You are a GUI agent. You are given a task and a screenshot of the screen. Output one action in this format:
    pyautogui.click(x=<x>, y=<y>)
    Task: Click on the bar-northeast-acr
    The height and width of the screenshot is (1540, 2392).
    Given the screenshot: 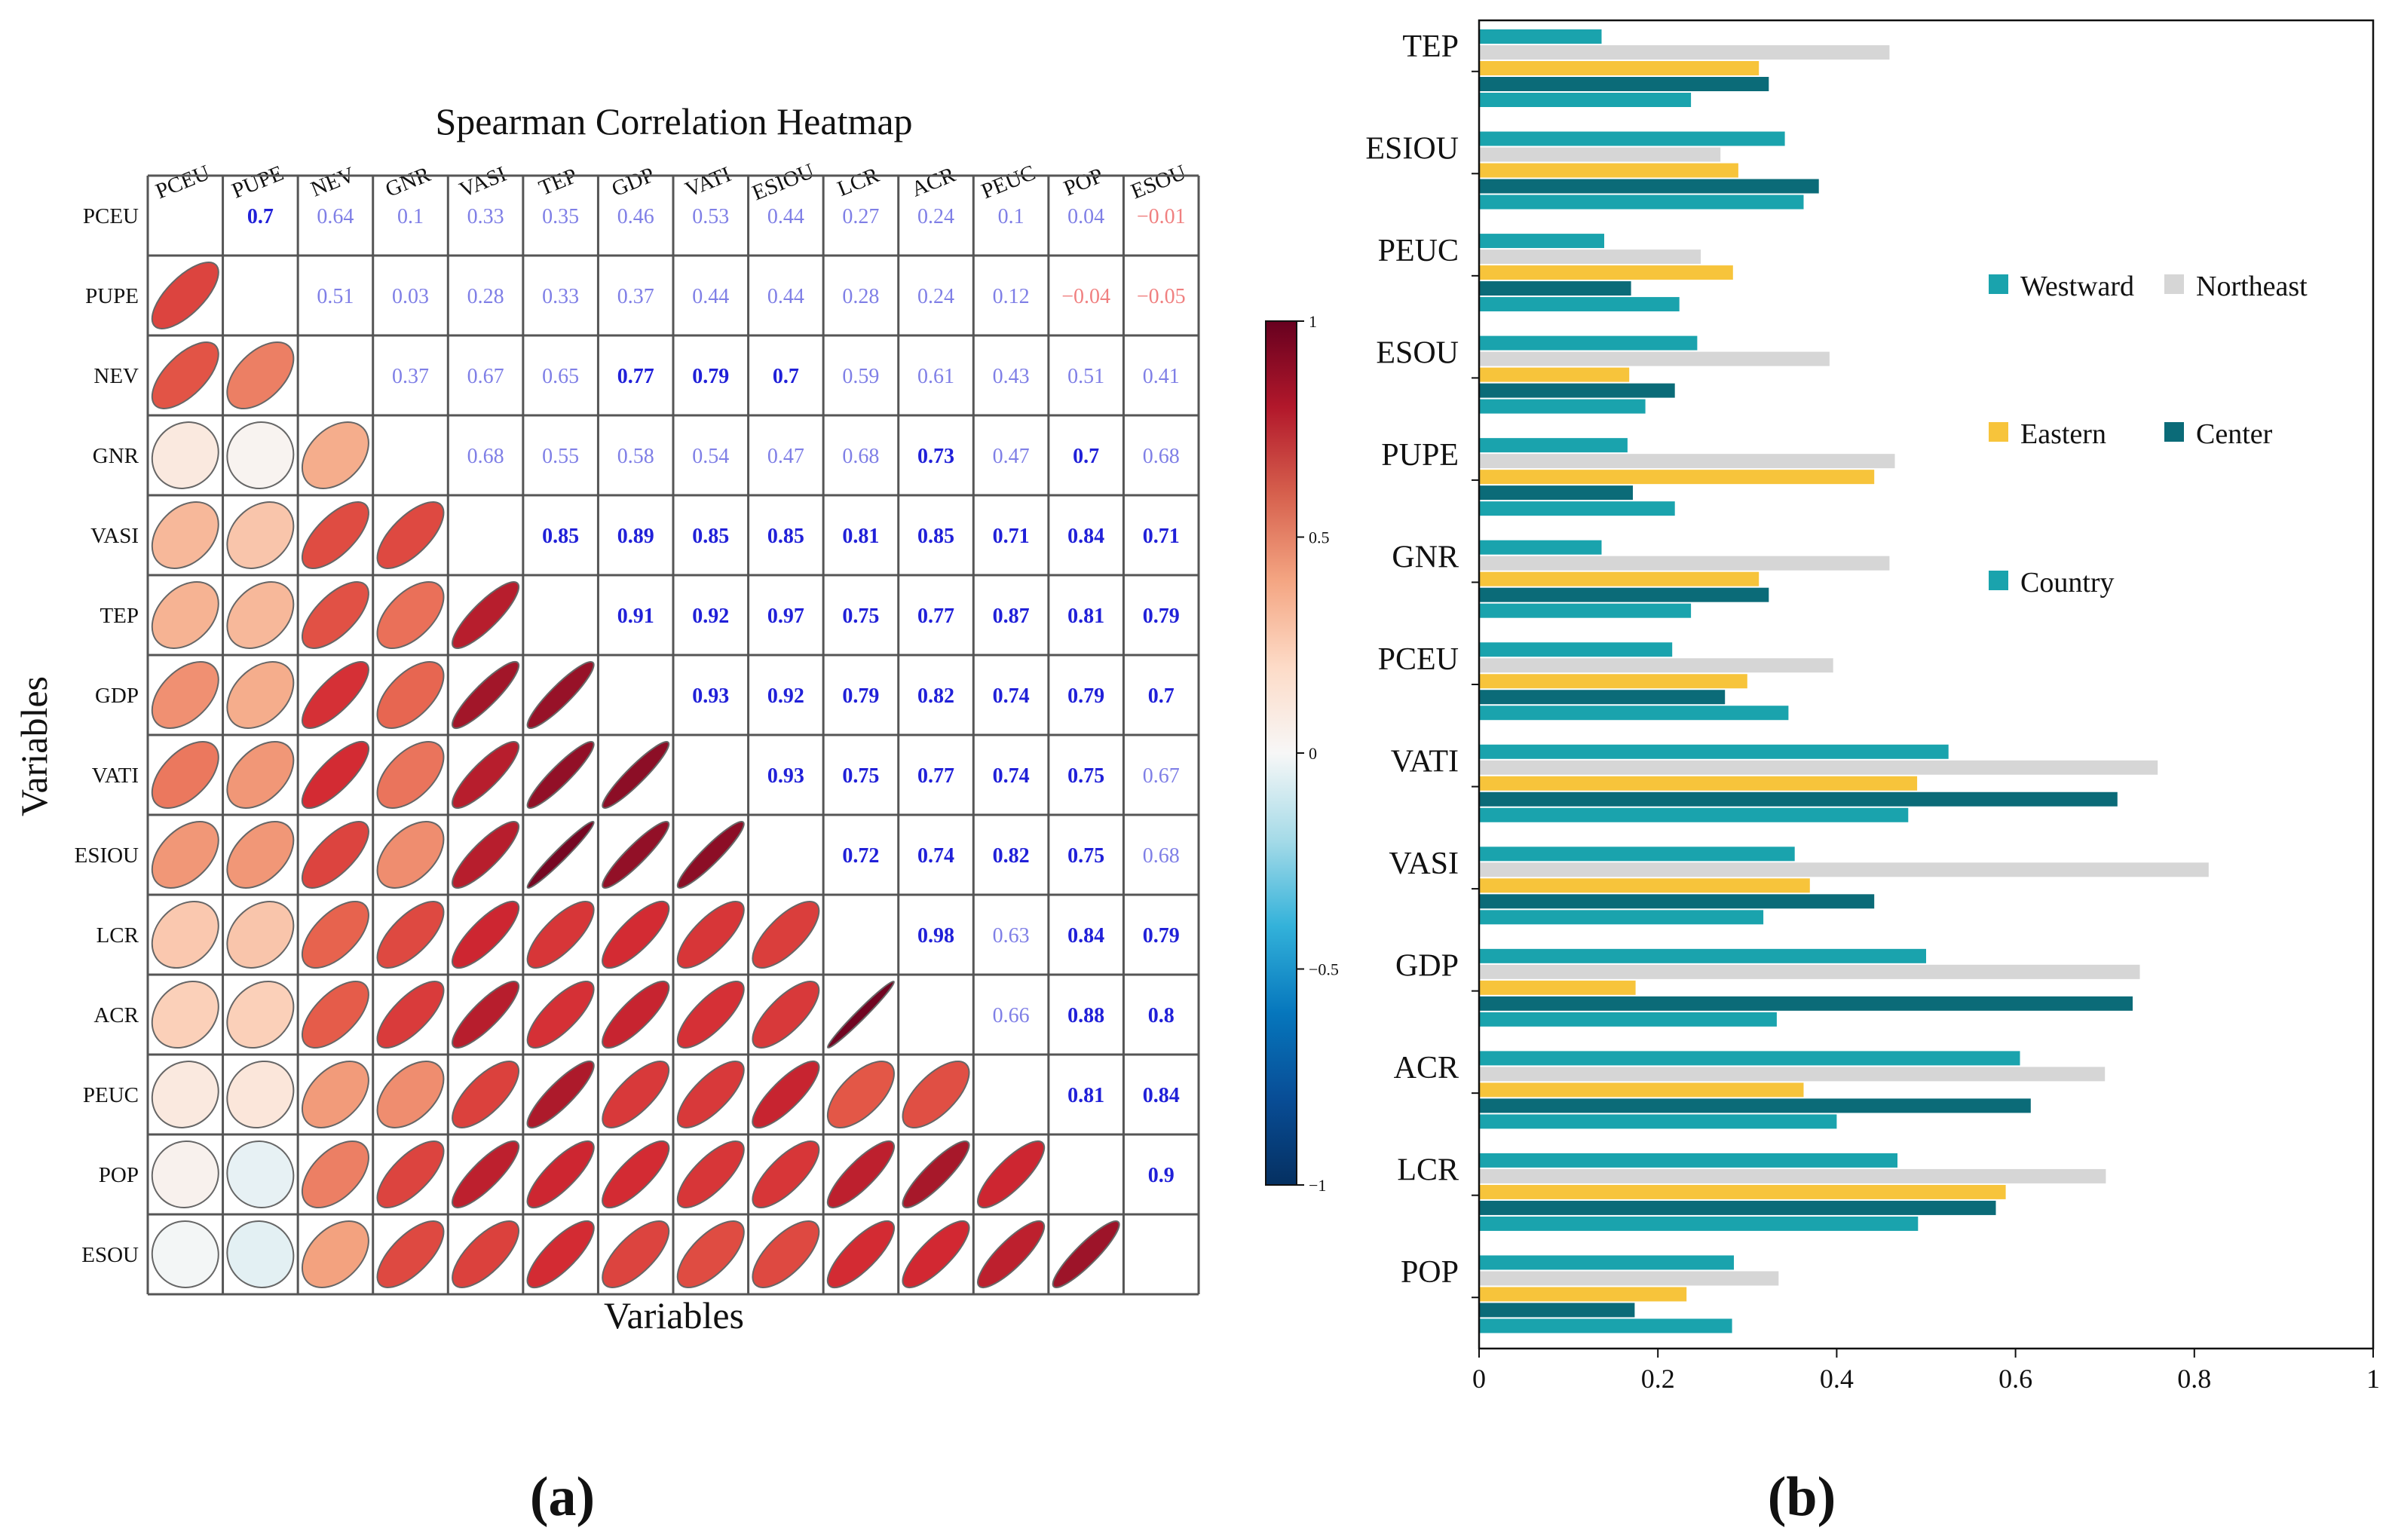 What is the action you would take?
    pyautogui.click(x=1792, y=1074)
    